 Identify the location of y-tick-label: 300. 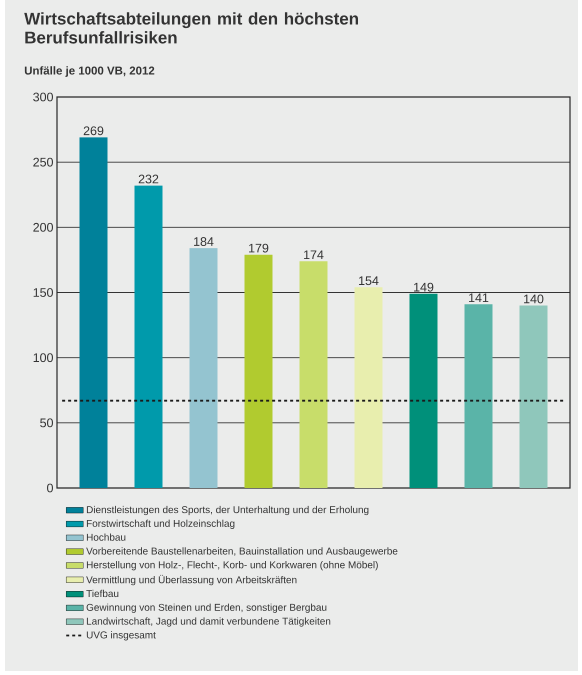
(43, 97).